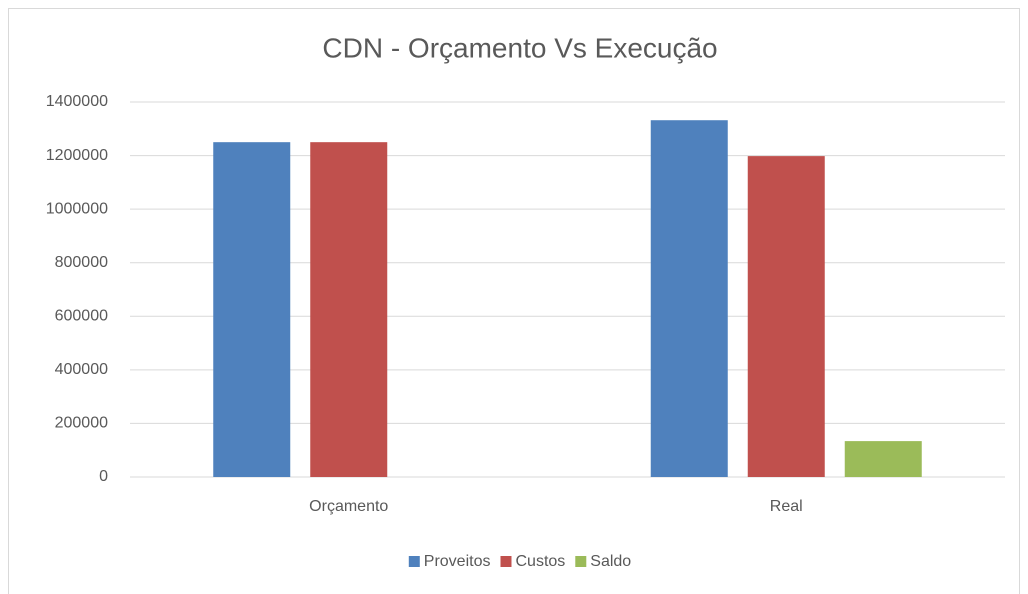  I want to click on y-tick-label: 800000, so click(81, 262).